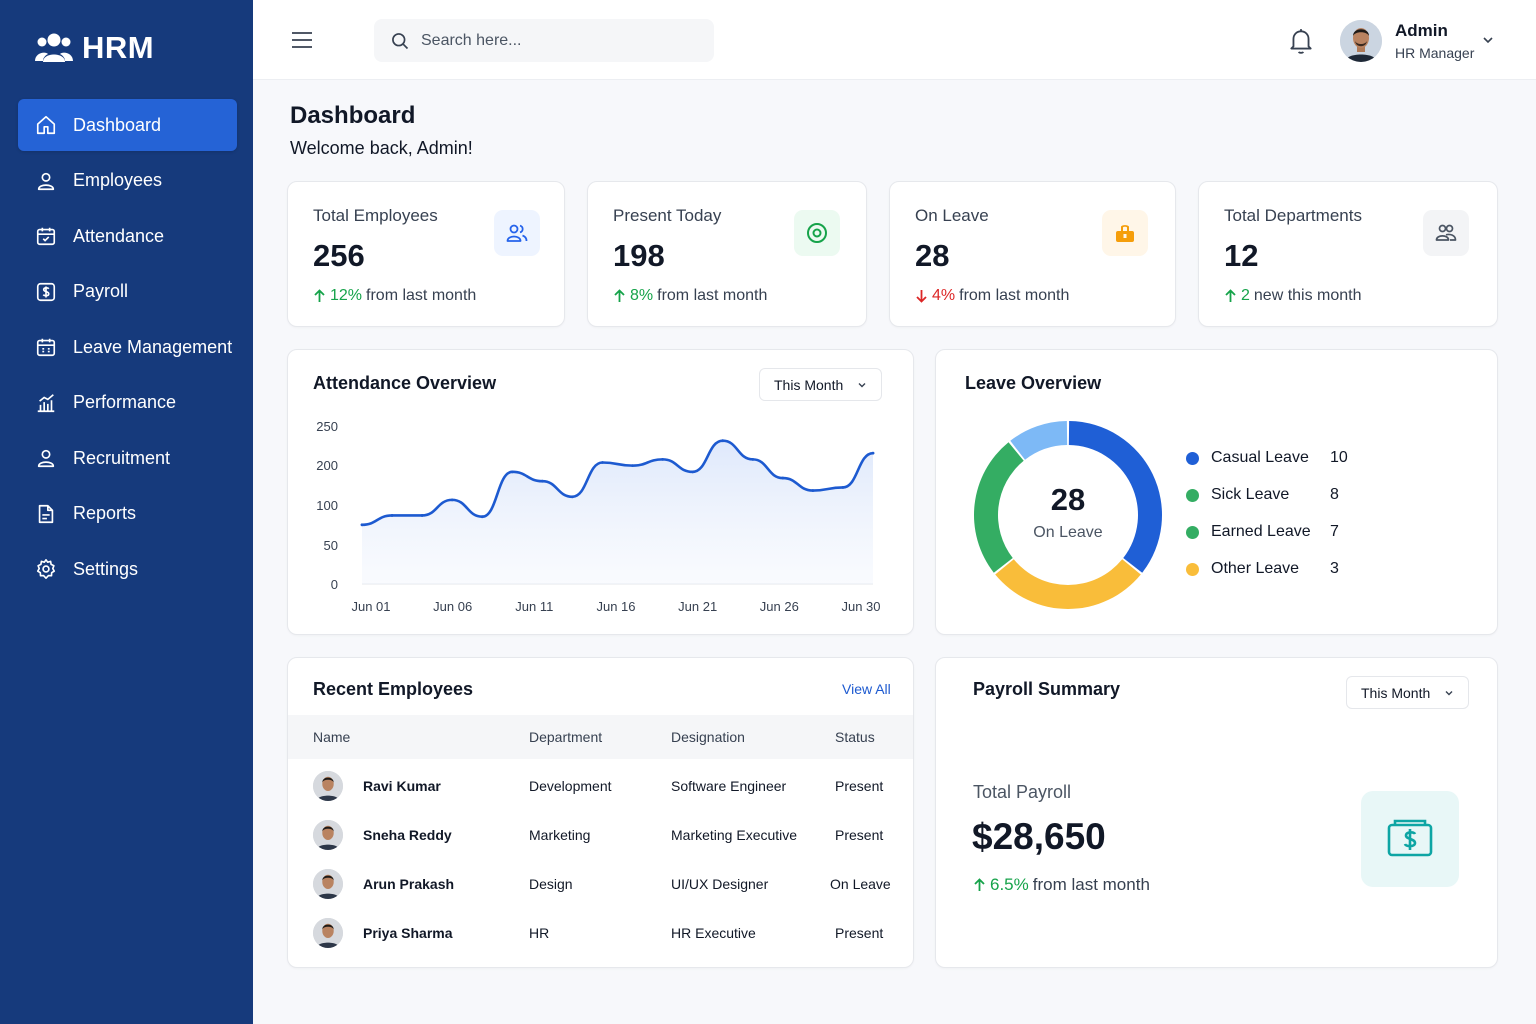 This screenshot has height=1024, width=1536. What do you see at coordinates (821, 384) in the screenshot?
I see `attendance-period-select: This Month` at bounding box center [821, 384].